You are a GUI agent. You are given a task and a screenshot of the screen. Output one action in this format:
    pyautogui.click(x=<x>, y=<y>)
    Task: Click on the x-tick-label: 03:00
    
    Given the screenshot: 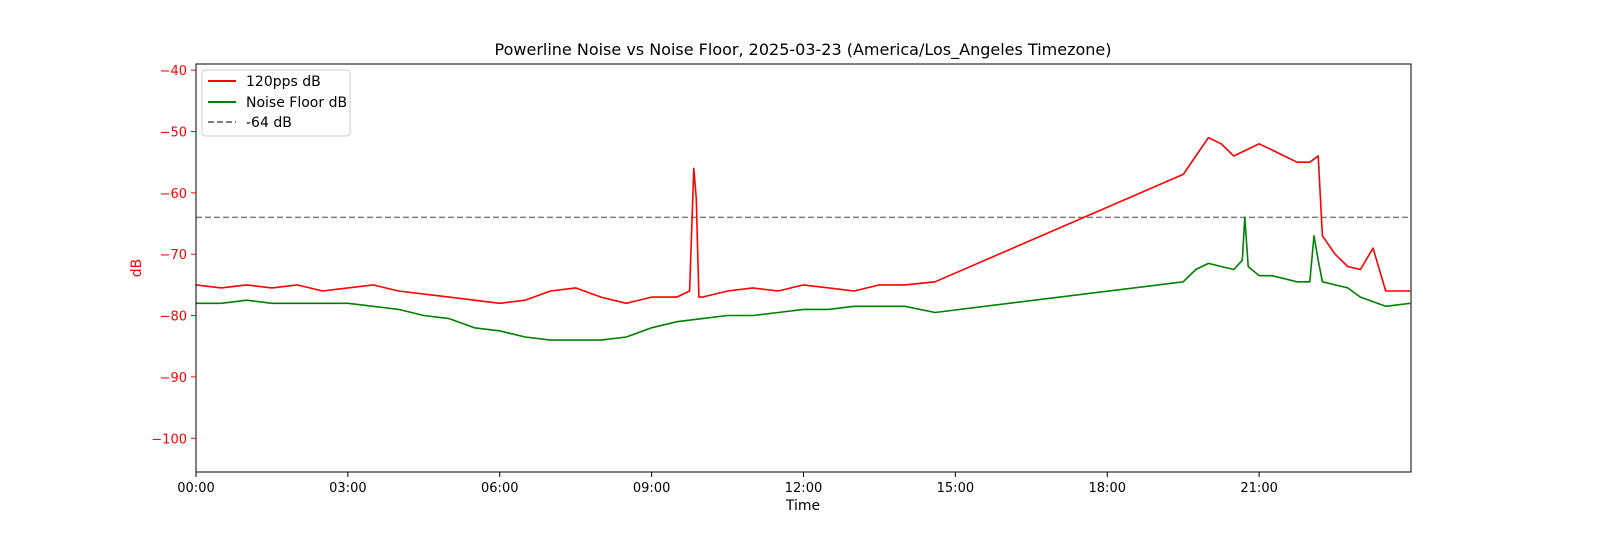 What is the action you would take?
    pyautogui.click(x=347, y=488)
    